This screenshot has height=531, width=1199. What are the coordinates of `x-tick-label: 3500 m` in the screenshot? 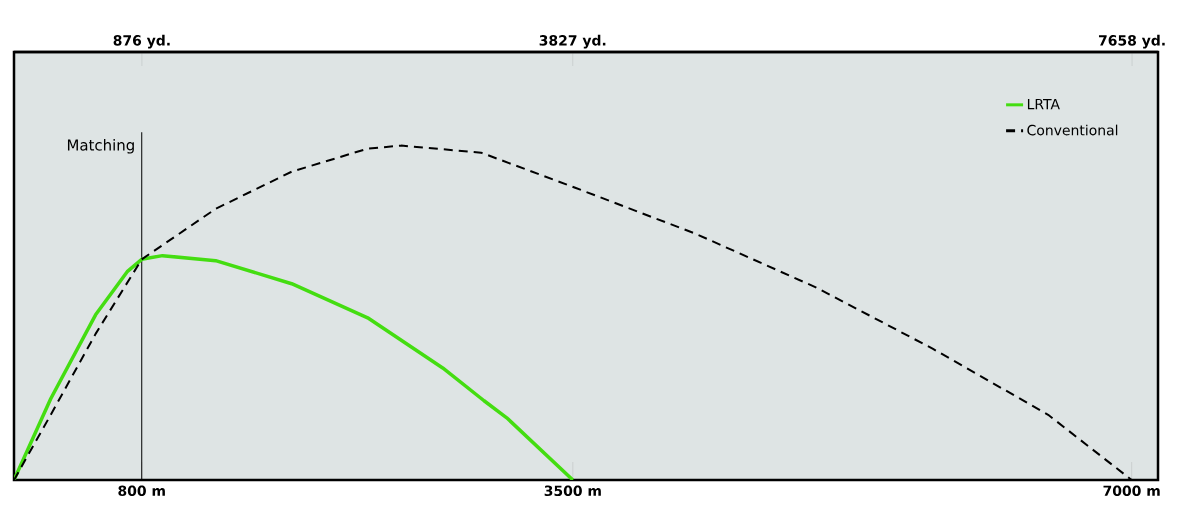 It's located at (572, 491).